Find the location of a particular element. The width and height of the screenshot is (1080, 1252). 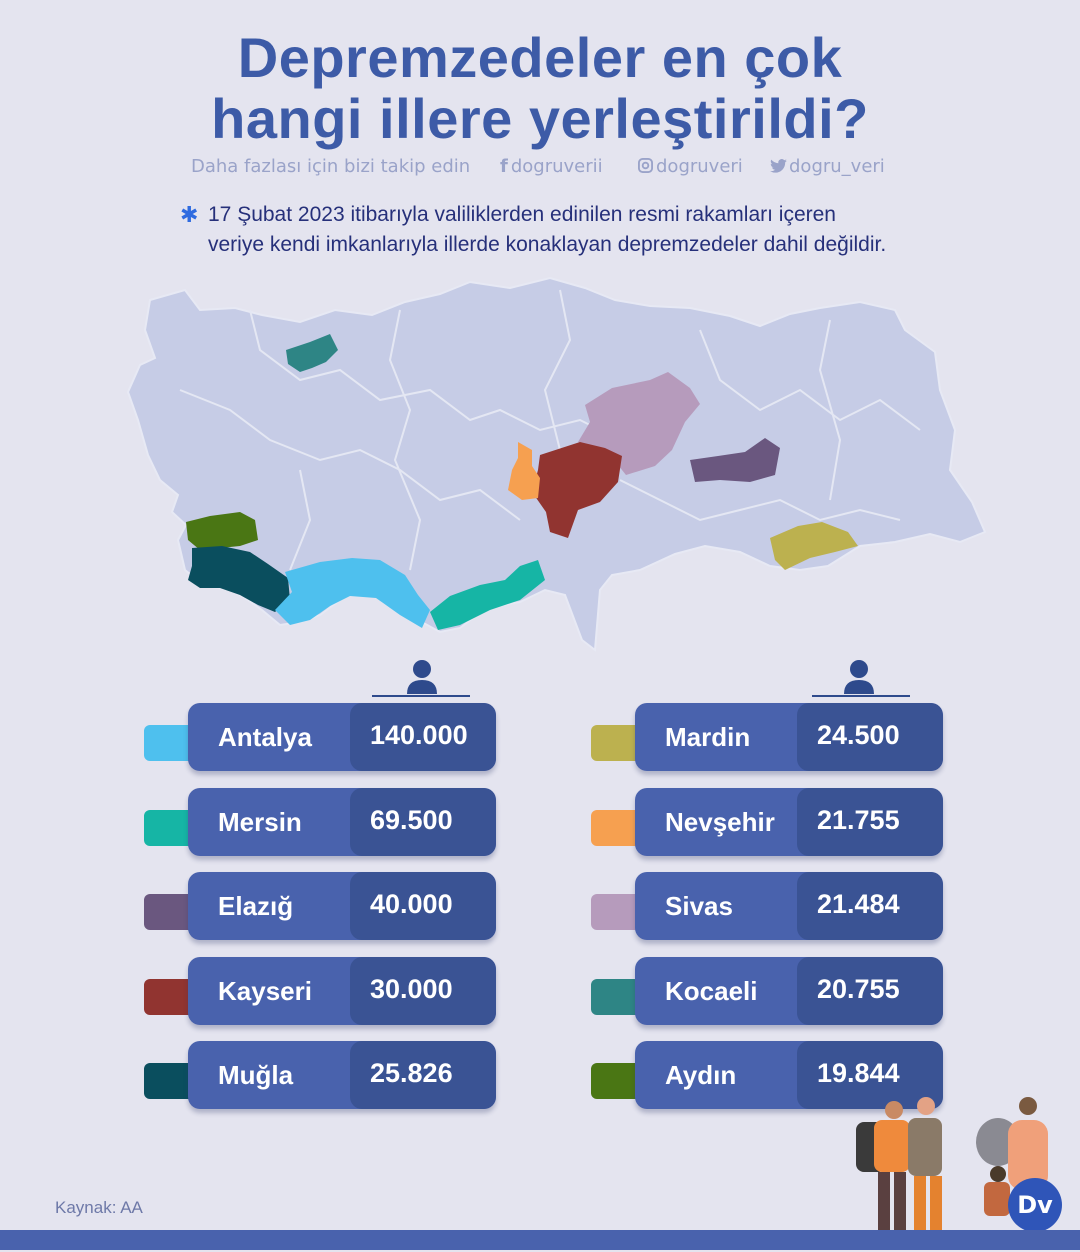

province-row-antalya: Antalya 140.000 is located at coordinates (320, 737).